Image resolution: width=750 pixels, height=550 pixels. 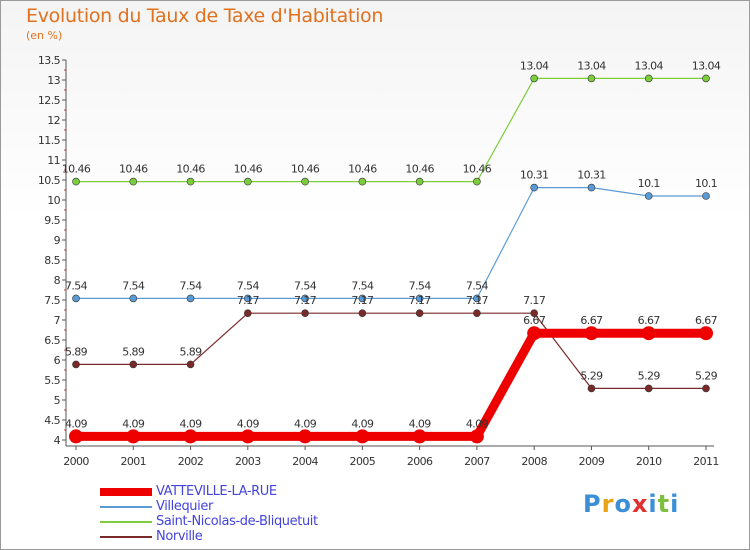 I want to click on x-tick-label: 2003, so click(x=248, y=461).